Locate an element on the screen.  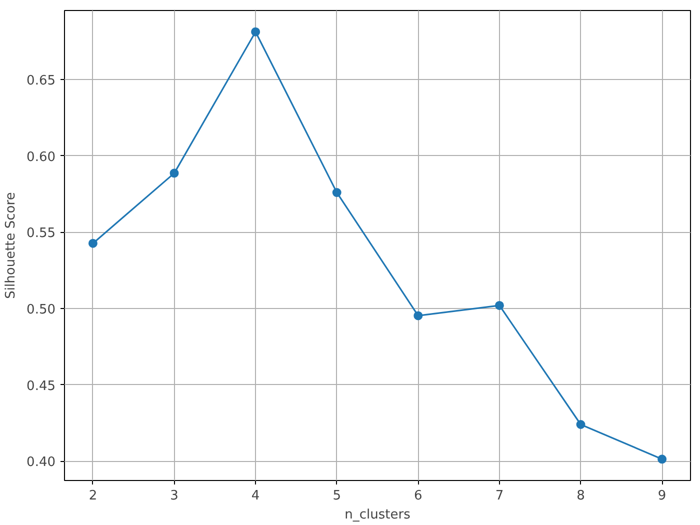
y-tick-label: 0.55 is located at coordinates (41, 234).